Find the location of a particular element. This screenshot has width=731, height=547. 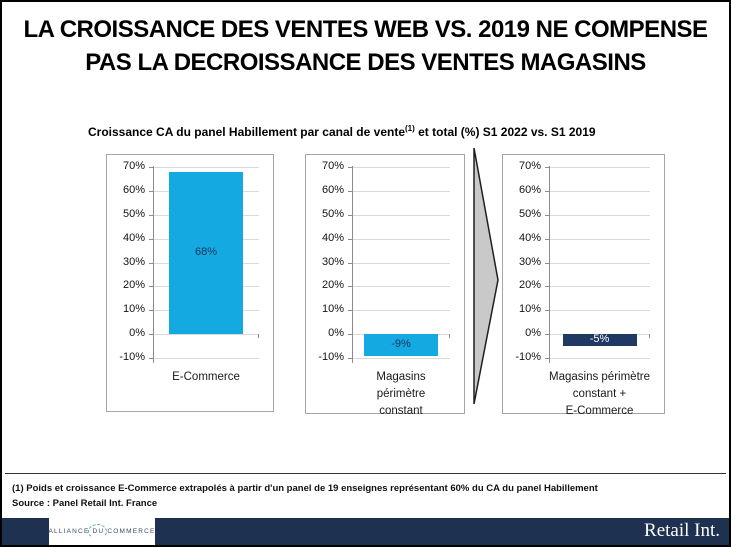

data-label: -9% is located at coordinates (401, 343).